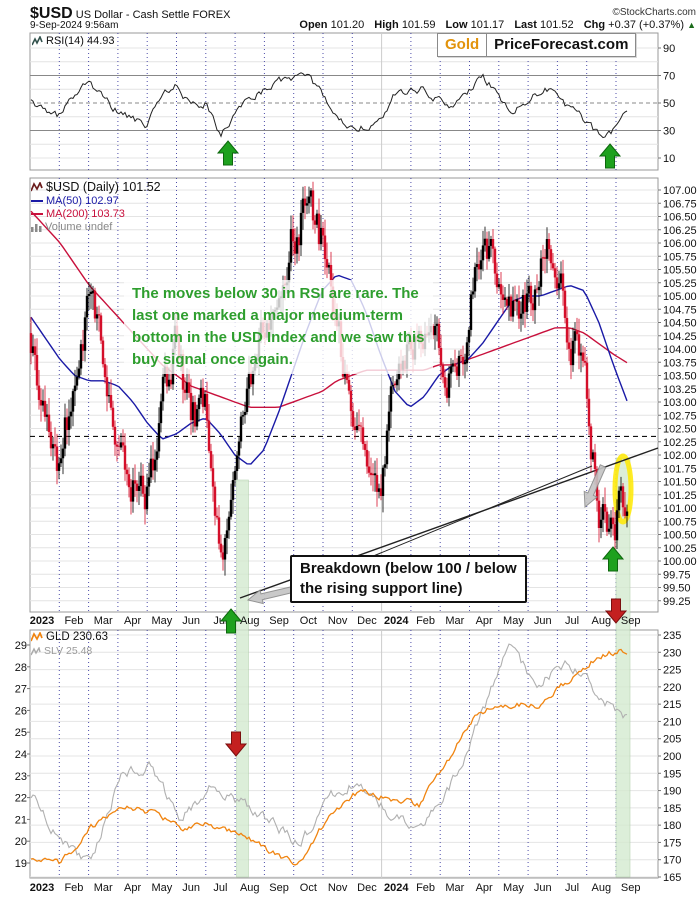 The height and width of the screenshot is (900, 700). Describe the element at coordinates (426, 534) in the screenshot. I see `callout-lines` at that location.